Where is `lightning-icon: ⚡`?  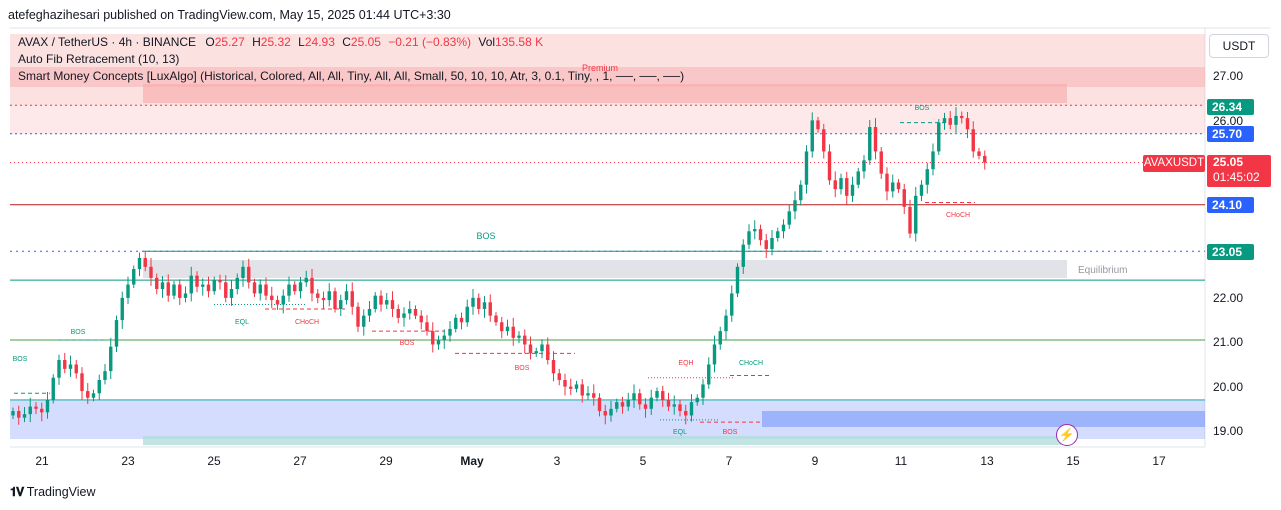
lightning-icon: ⚡ is located at coordinates (1067, 435).